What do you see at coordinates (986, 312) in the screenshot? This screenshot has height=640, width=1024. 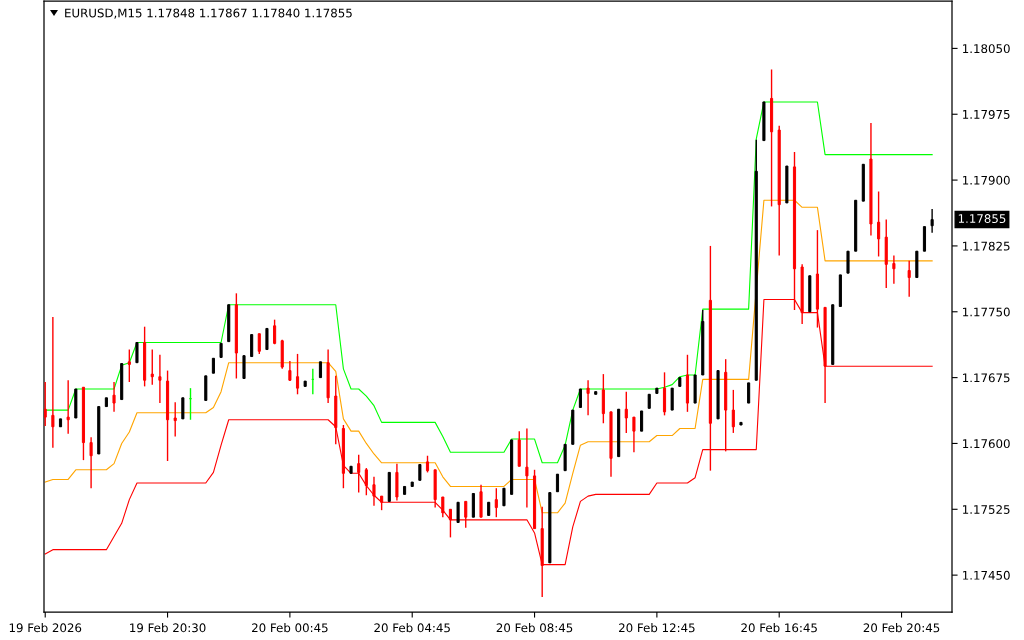 I see `y-tick-label: 1.17750` at bounding box center [986, 312].